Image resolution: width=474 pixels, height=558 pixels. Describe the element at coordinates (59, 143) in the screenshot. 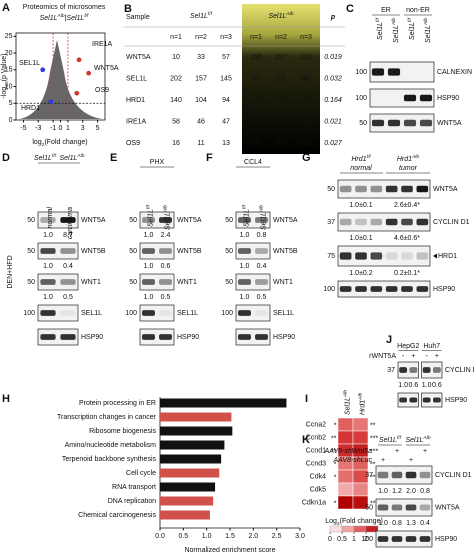

I see `x-axis-label: log2(Fold change)` at that location.